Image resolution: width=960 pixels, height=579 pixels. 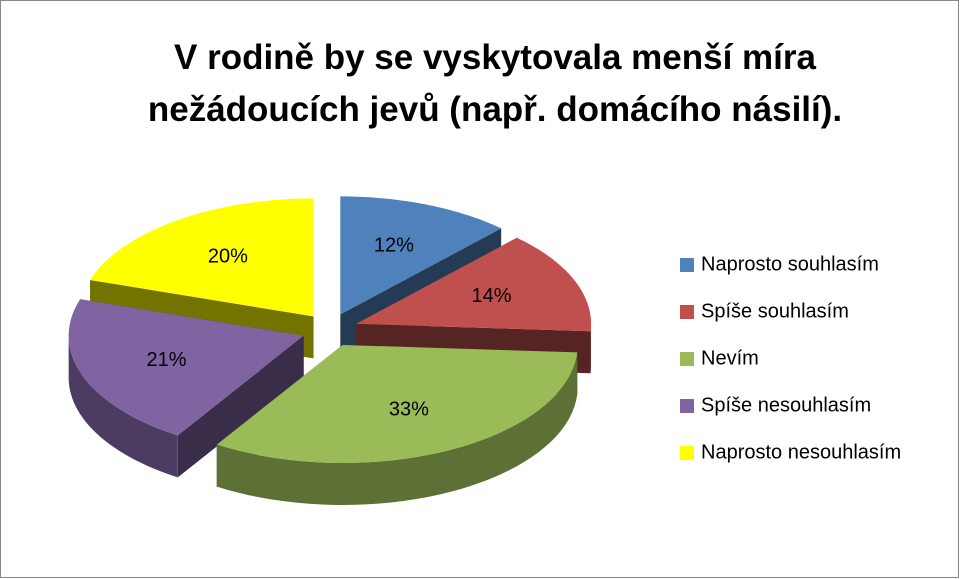 What do you see at coordinates (730, 358) in the screenshot?
I see `legend-label: Nevím` at bounding box center [730, 358].